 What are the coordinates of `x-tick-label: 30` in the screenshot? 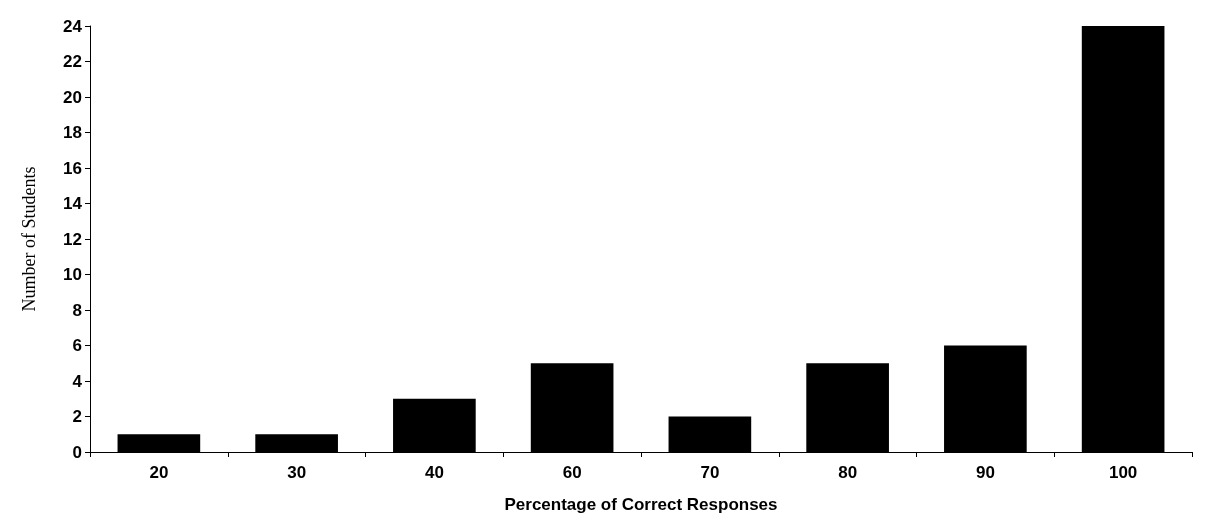 It's located at (297, 472).